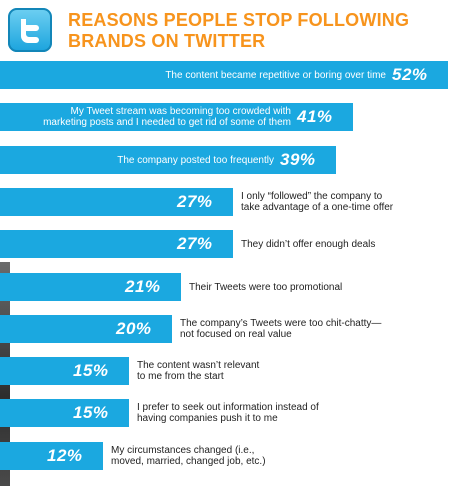  I want to click on twitter-logo, so click(30, 30).